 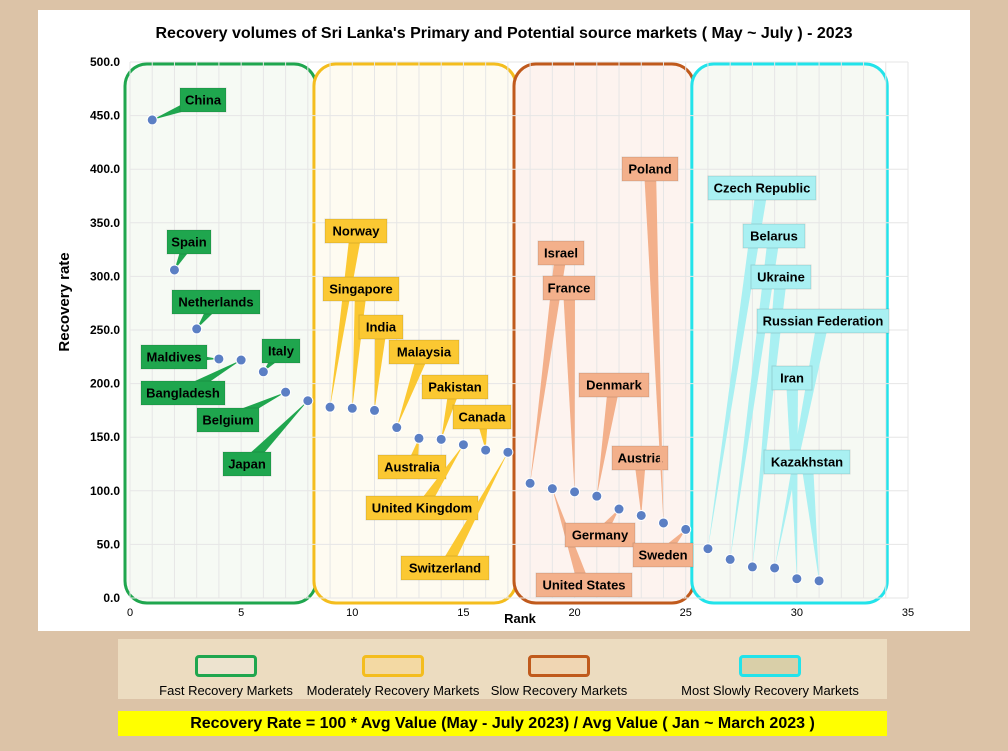 What do you see at coordinates (352, 613) in the screenshot?
I see `x-tick-label: 10` at bounding box center [352, 613].